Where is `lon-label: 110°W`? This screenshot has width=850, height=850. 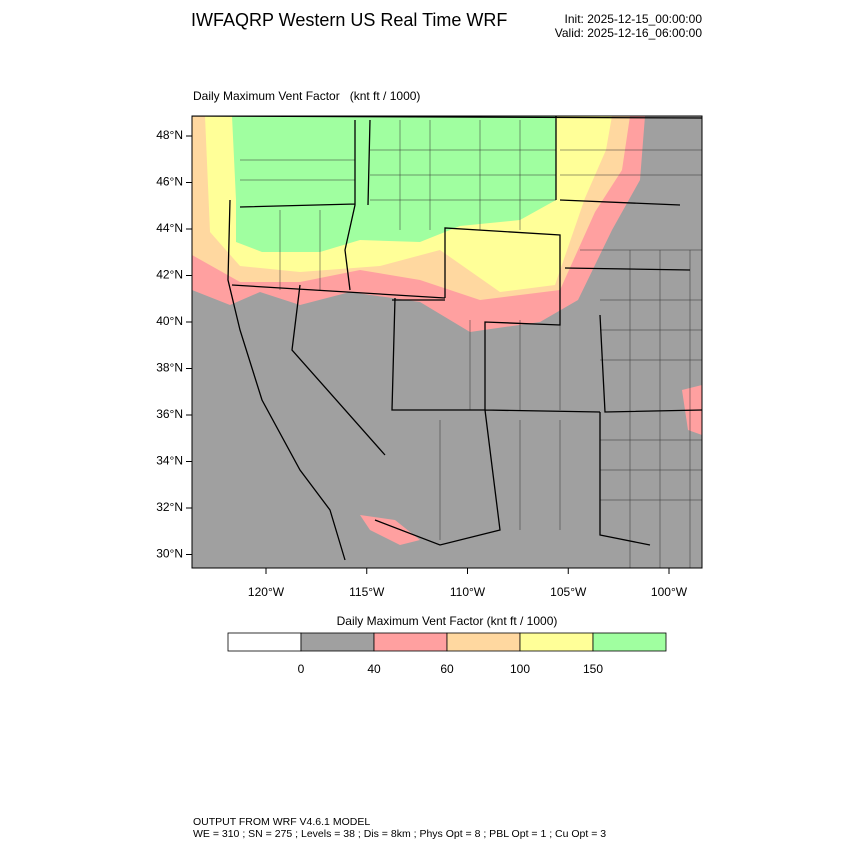
lon-label: 110°W is located at coordinates (468, 592).